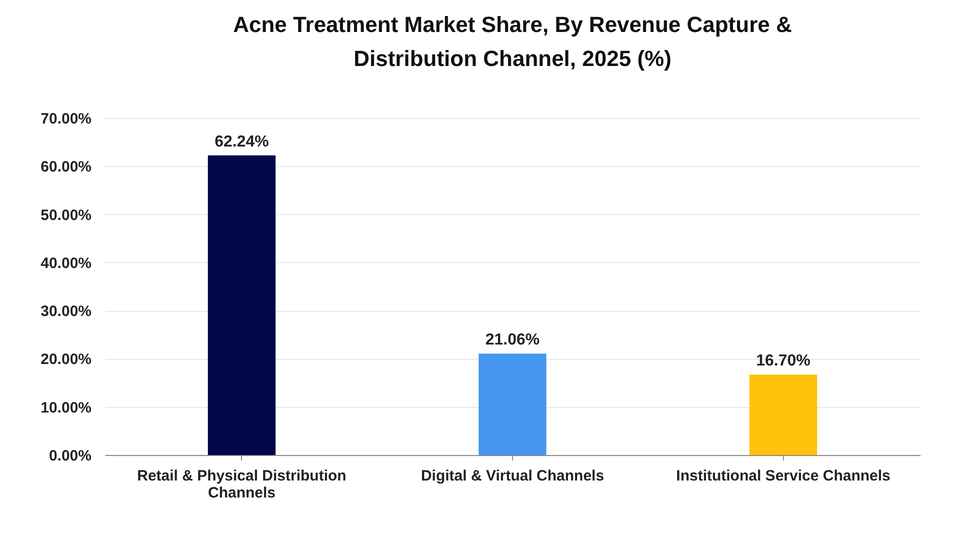 This screenshot has height=540, width=960. Describe the element at coordinates (783, 361) in the screenshot. I see `data-label: 16.70%` at that location.